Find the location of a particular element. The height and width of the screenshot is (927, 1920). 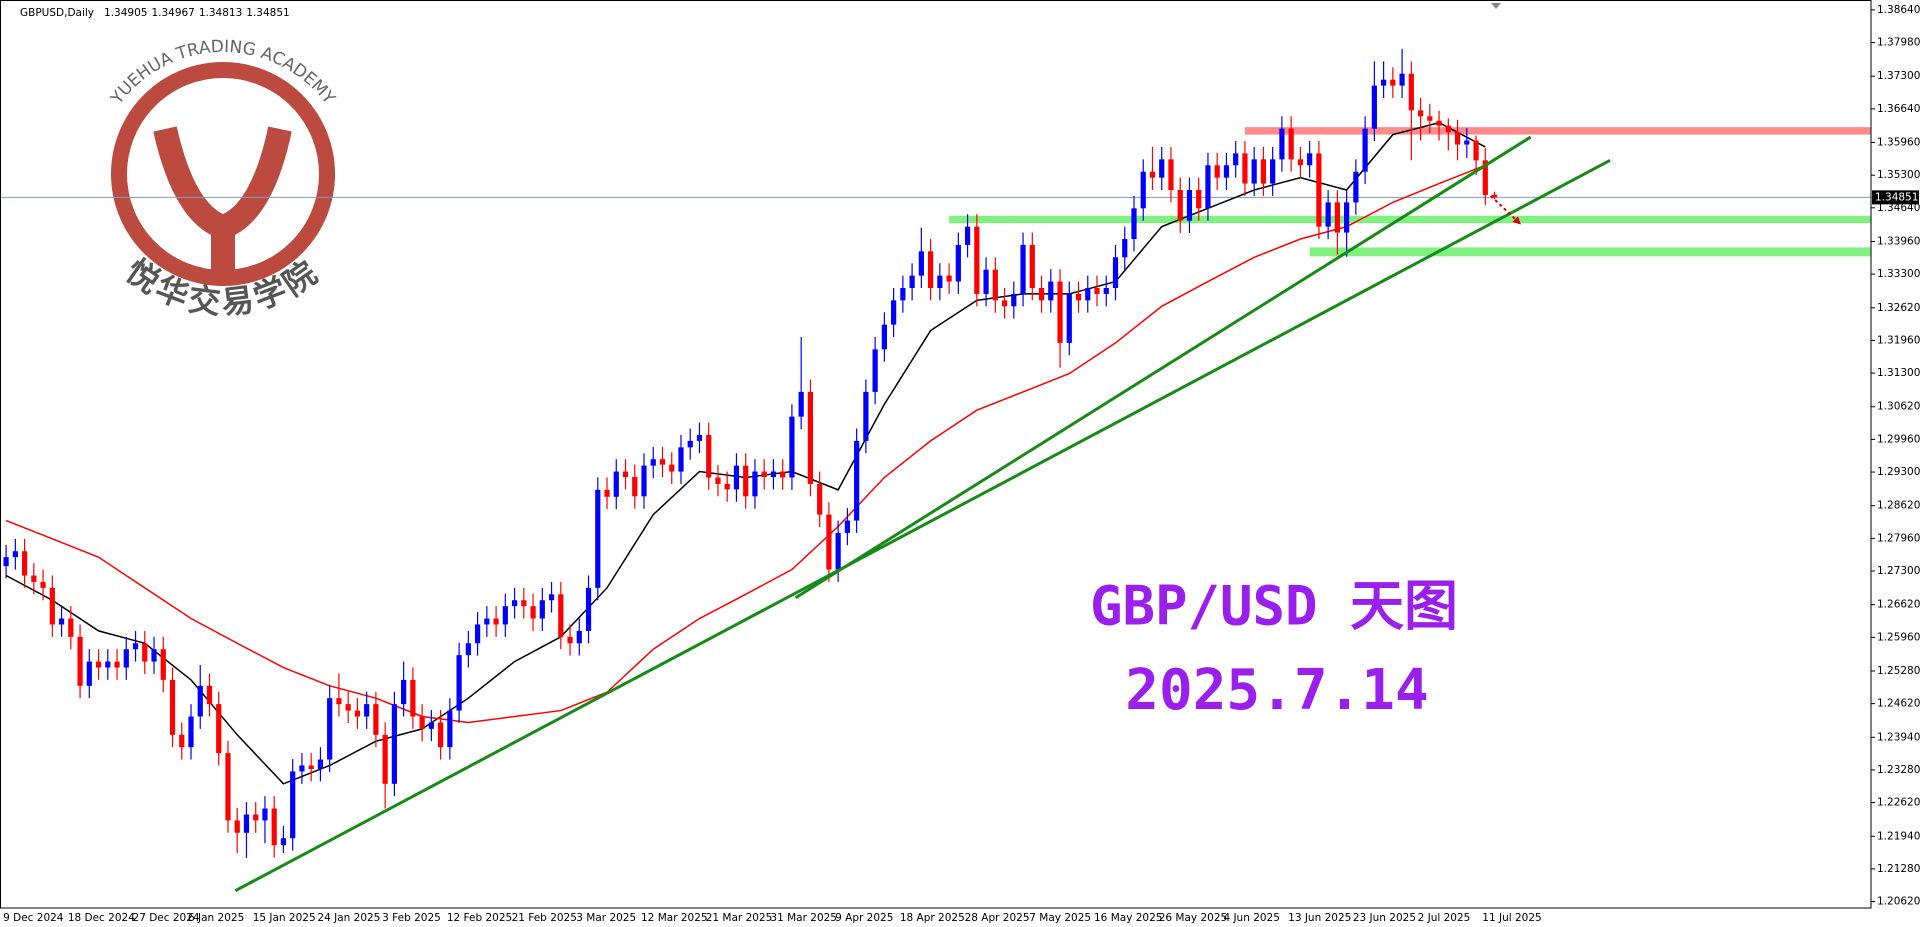

x-tick-label: 9 Apr 2025 is located at coordinates (864, 918).